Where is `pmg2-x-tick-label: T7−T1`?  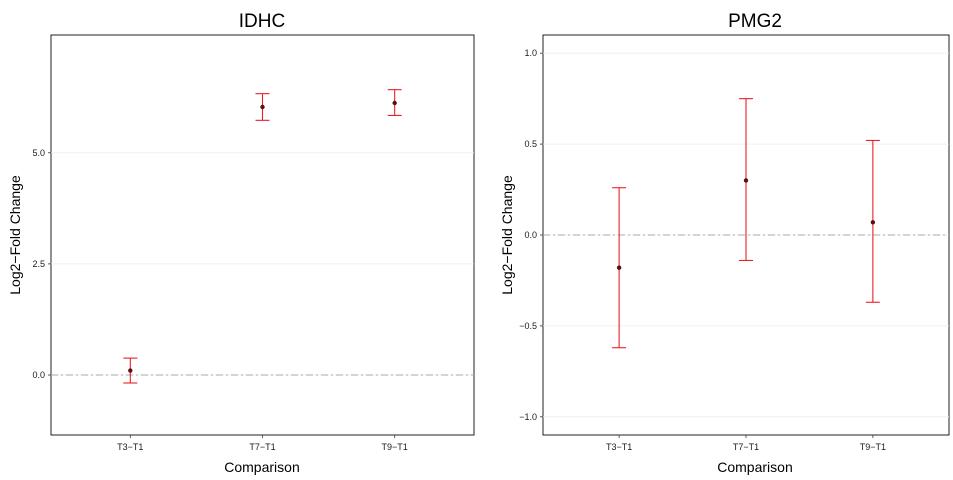 pmg2-x-tick-label: T7−T1 is located at coordinates (746, 447).